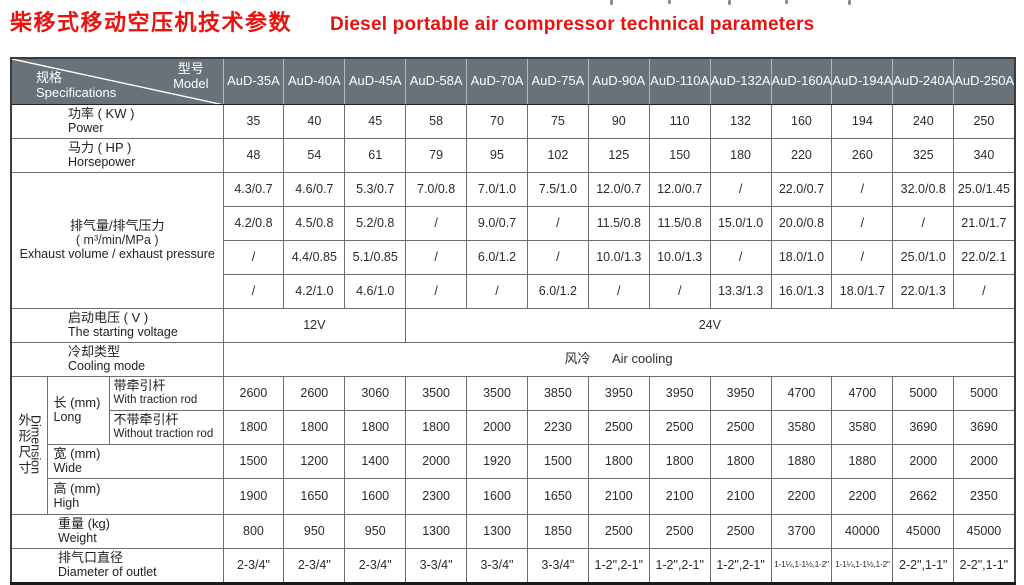  What do you see at coordinates (314, 291) in the screenshot?
I see `exhaust-value-cell: 4.2/1.0` at bounding box center [314, 291].